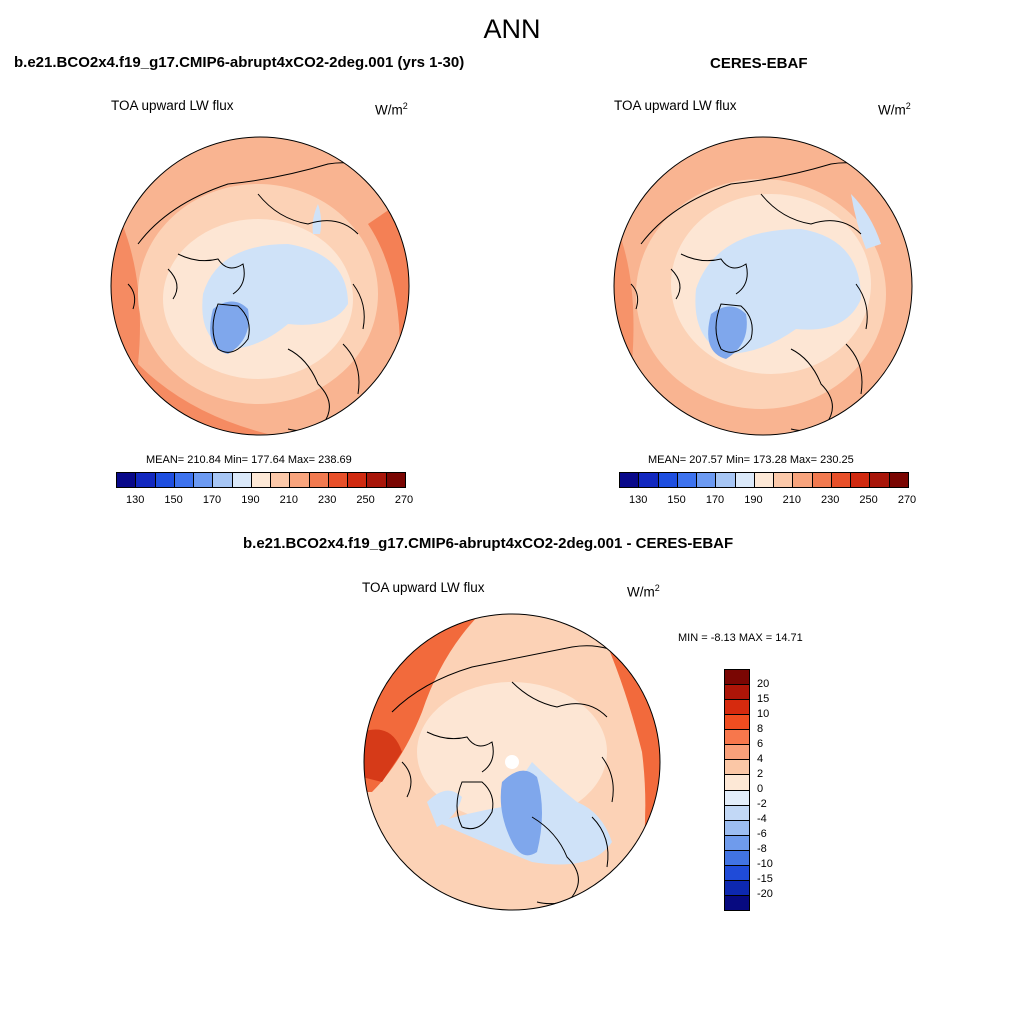  I want to click on colorbar-tick-label: 6, so click(760, 744).